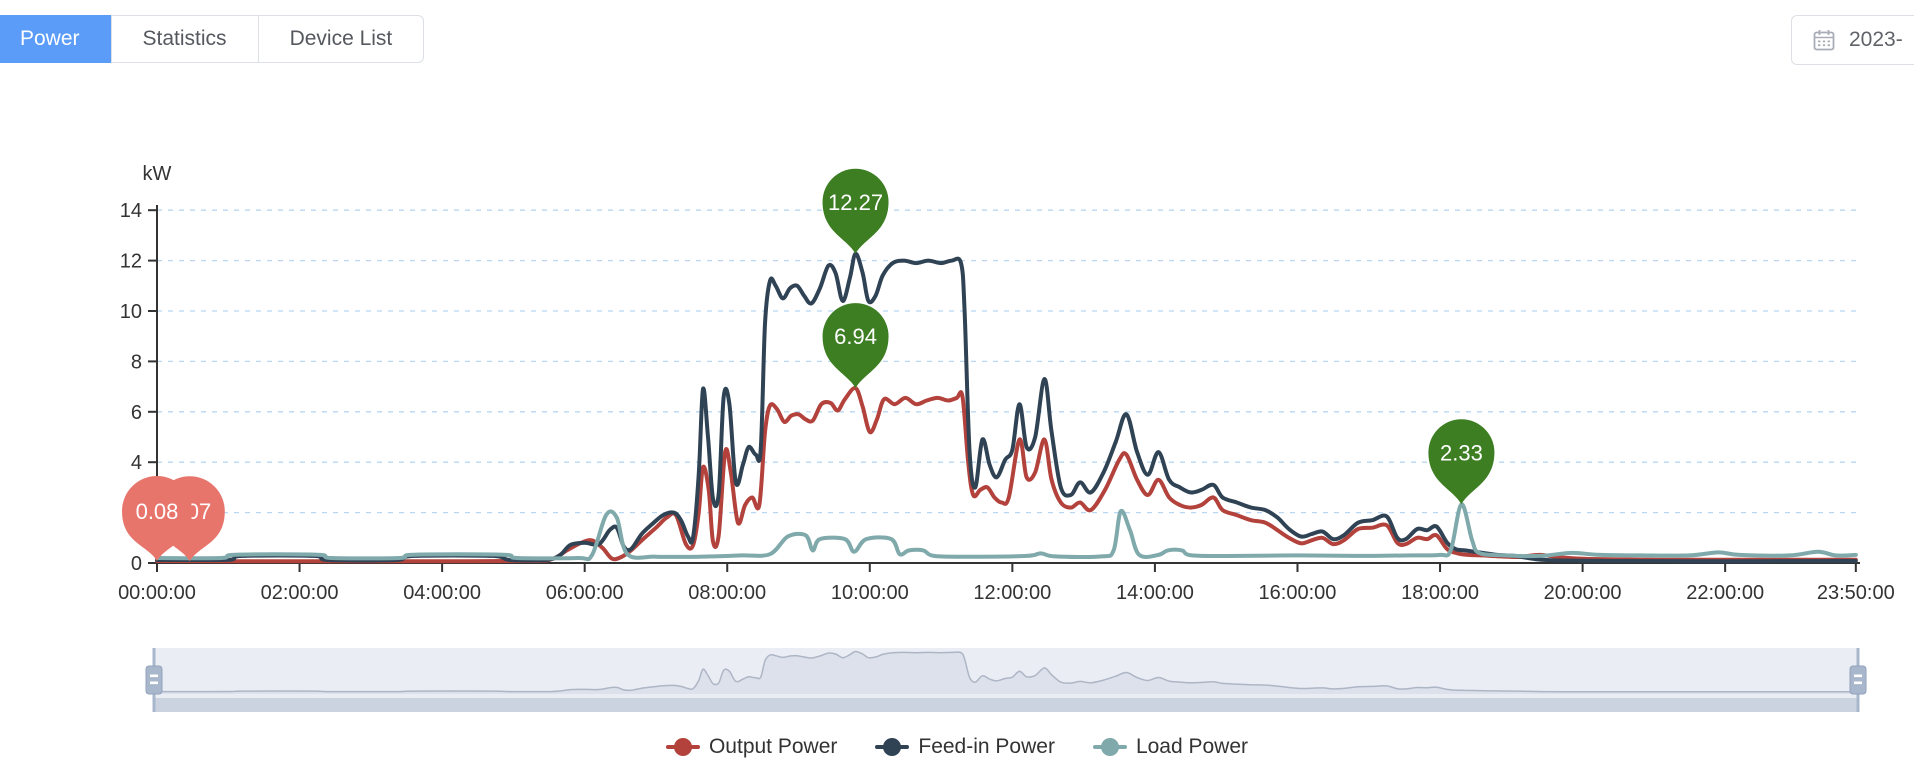  Describe the element at coordinates (157, 593) in the screenshot. I see `x-tick-label: 00:00:00` at that location.